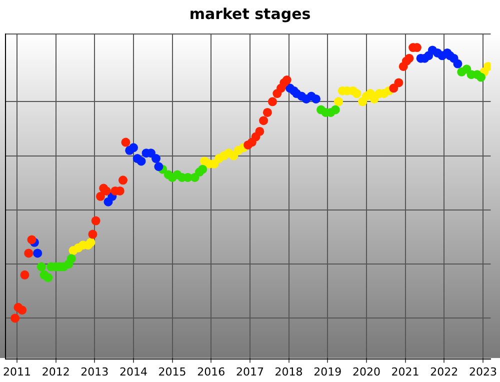 The image size is (500, 382). What do you see at coordinates (94, 371) in the screenshot?
I see `x-tick-label: 2013` at bounding box center [94, 371].